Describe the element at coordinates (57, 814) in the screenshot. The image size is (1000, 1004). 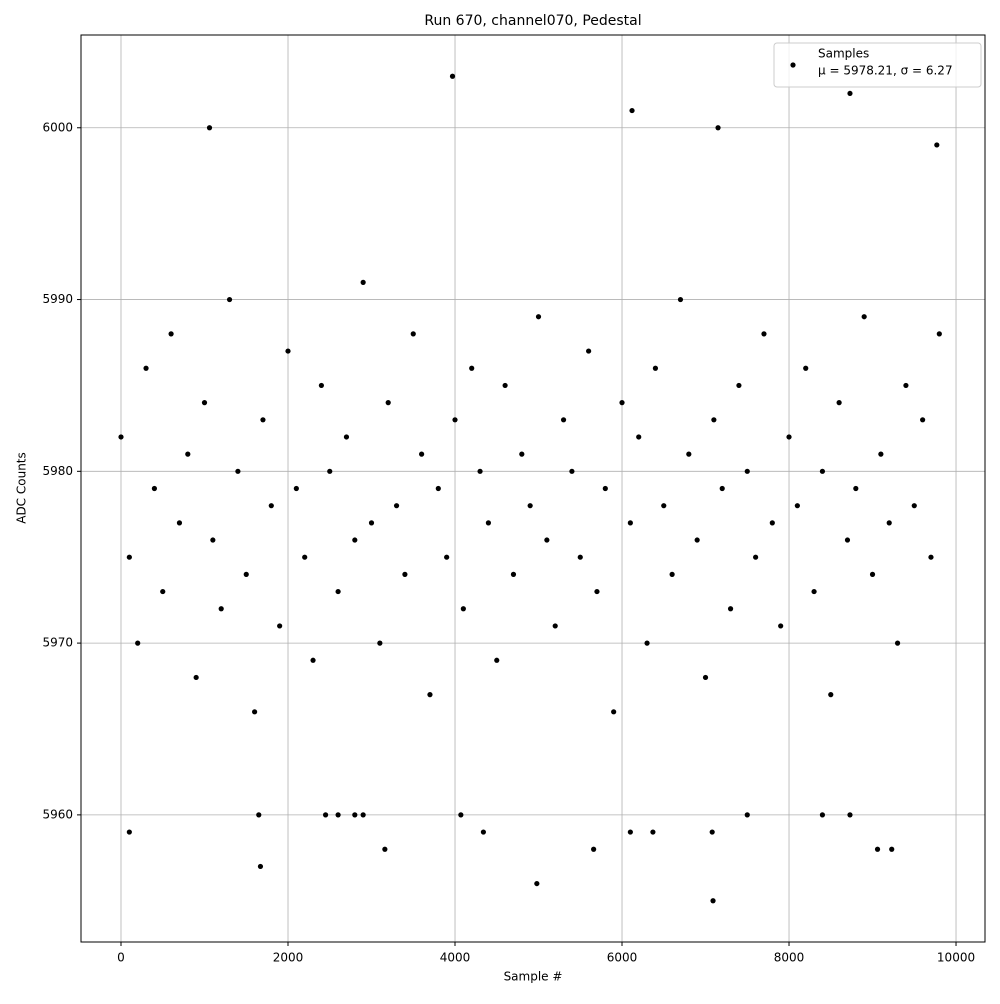
I see `y-tick-label: 5960` at that location.